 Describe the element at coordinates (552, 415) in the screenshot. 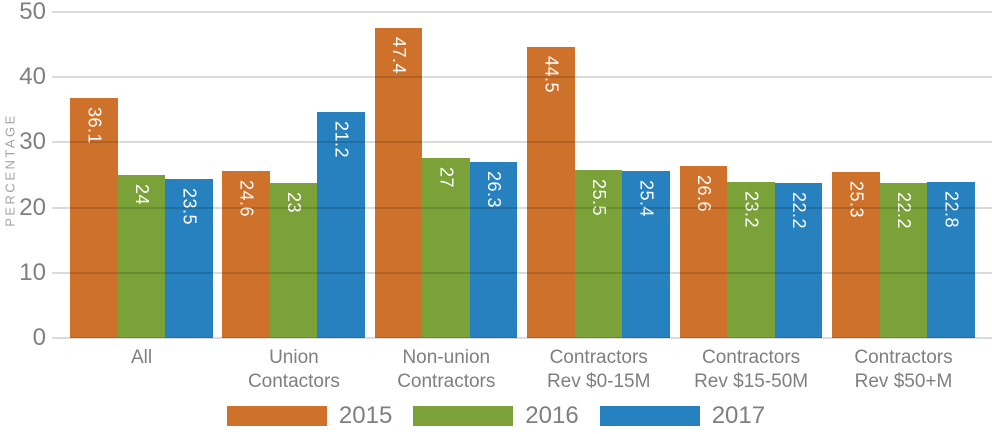

I see `legend-label-2016: 2016` at that location.